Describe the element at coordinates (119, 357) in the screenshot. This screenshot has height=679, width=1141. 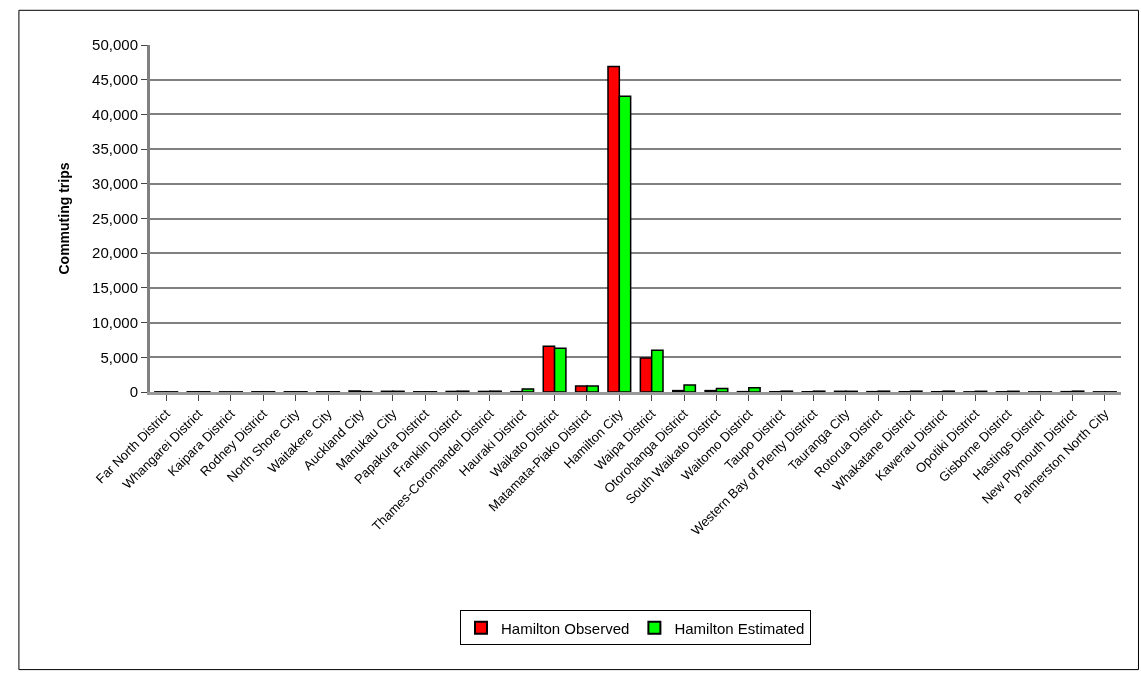
I see `y-tick-label: 5,000` at that location.